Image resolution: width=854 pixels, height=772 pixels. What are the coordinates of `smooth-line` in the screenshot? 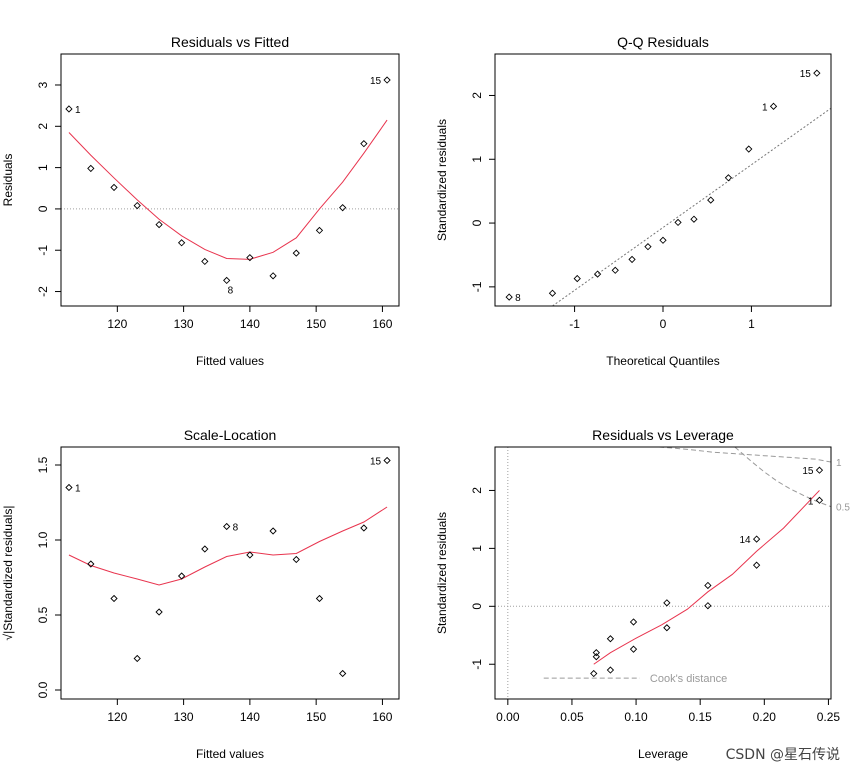 It's located at (228, 546).